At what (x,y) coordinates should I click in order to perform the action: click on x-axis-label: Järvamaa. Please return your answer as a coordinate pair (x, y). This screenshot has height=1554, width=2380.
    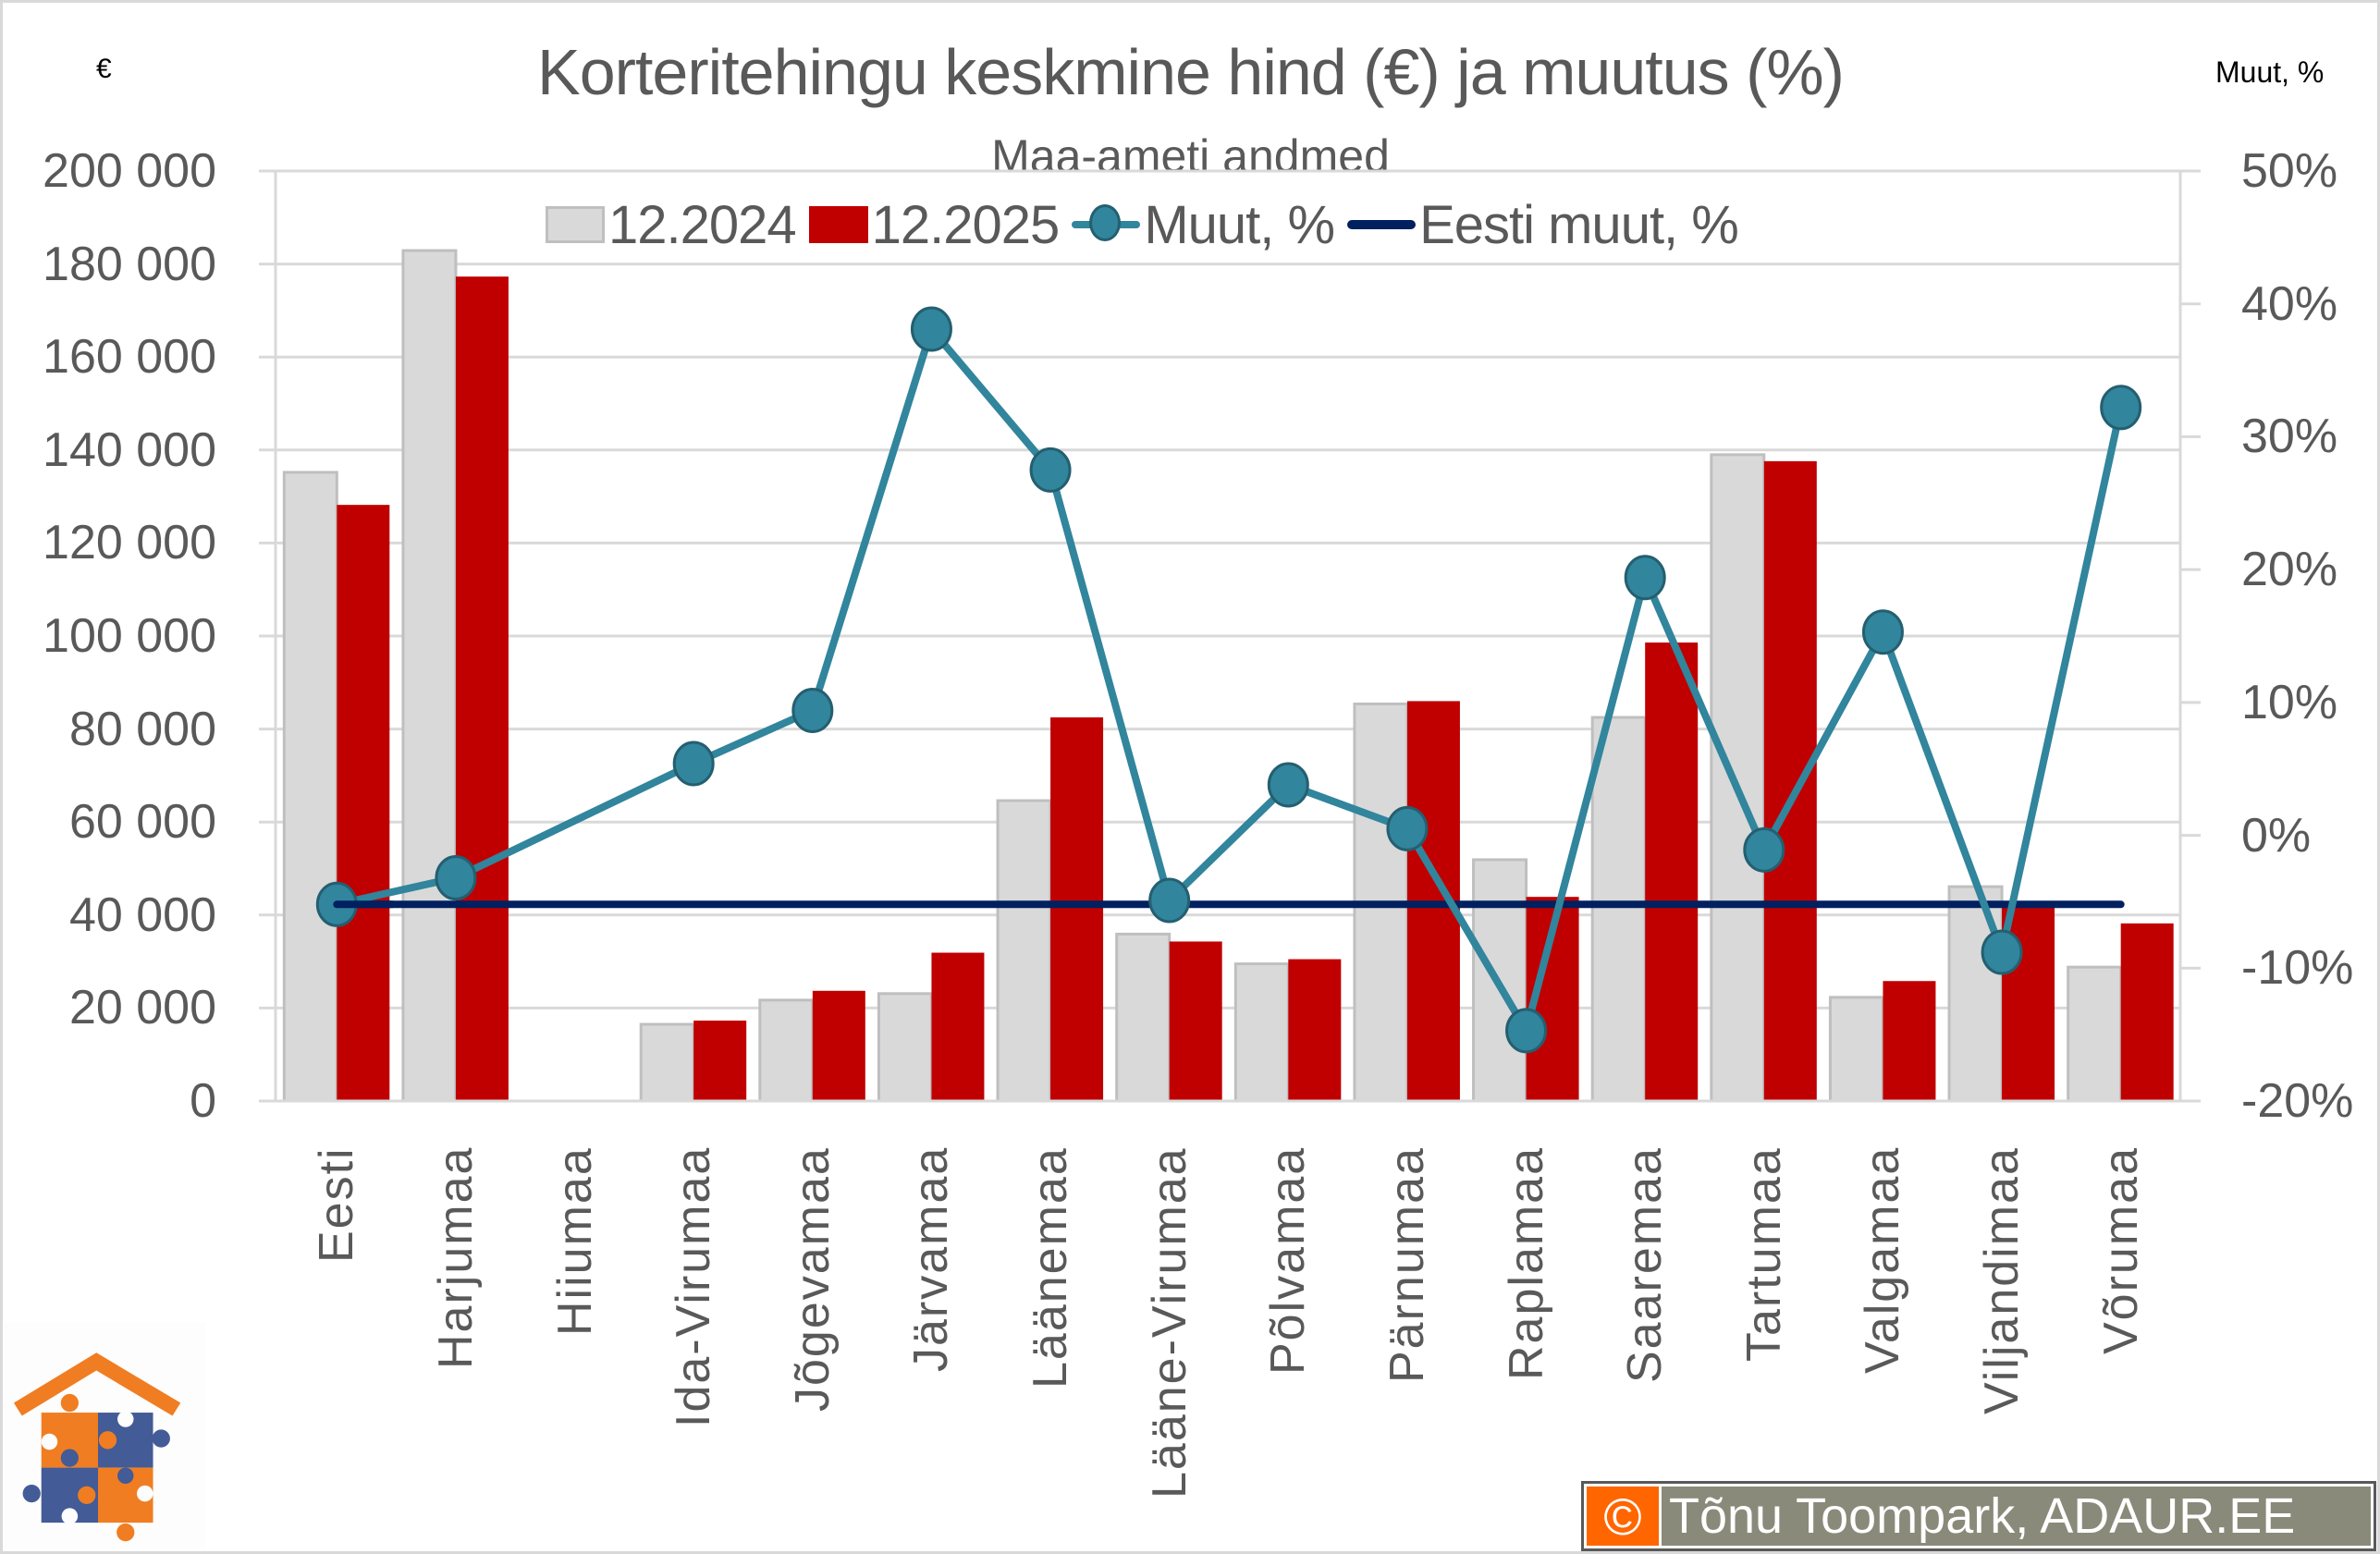
    Looking at the image, I should click on (931, 1259).